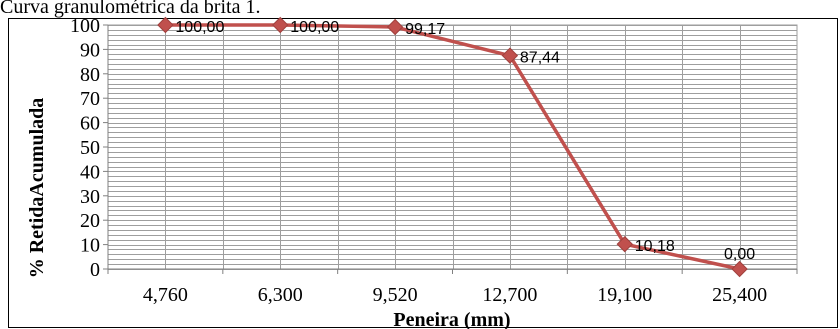 The width and height of the screenshot is (840, 329). I want to click on x-tick-label: 19,100, so click(624, 295).